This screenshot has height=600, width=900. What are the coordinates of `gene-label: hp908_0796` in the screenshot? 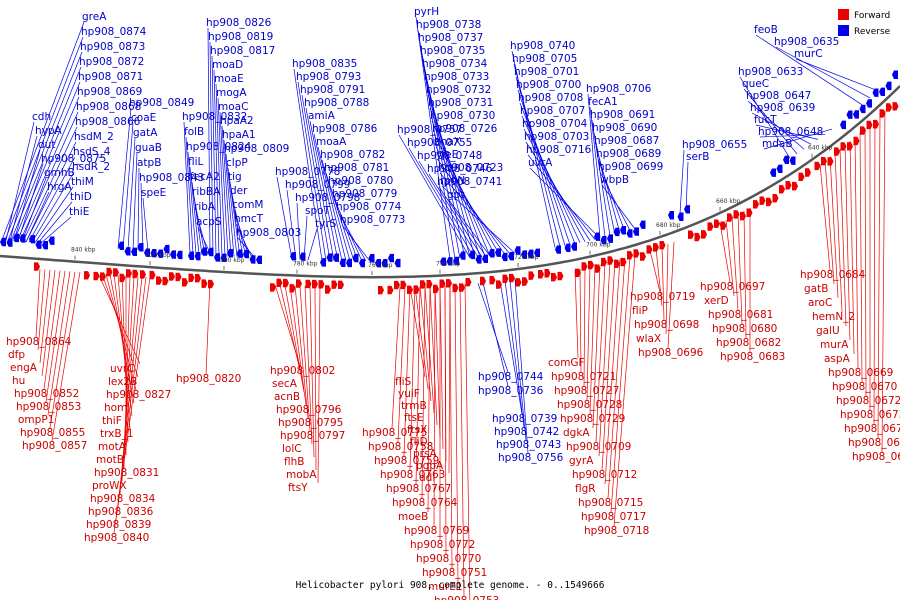 It's located at (309, 410).